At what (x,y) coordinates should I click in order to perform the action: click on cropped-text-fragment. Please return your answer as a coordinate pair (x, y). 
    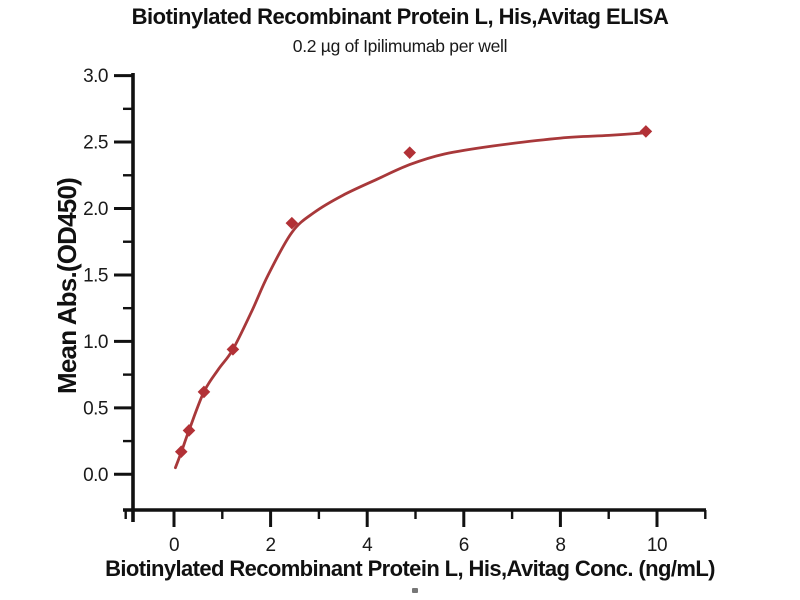
    Looking at the image, I should click on (415, 590).